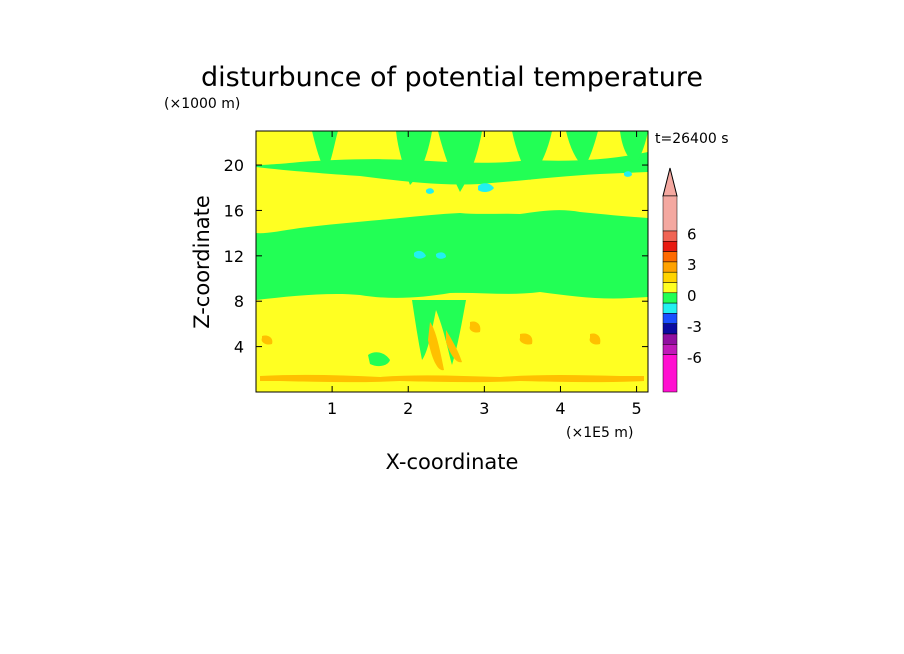  What do you see at coordinates (636, 408) in the screenshot?
I see `x-tick-label-4: 5` at bounding box center [636, 408].